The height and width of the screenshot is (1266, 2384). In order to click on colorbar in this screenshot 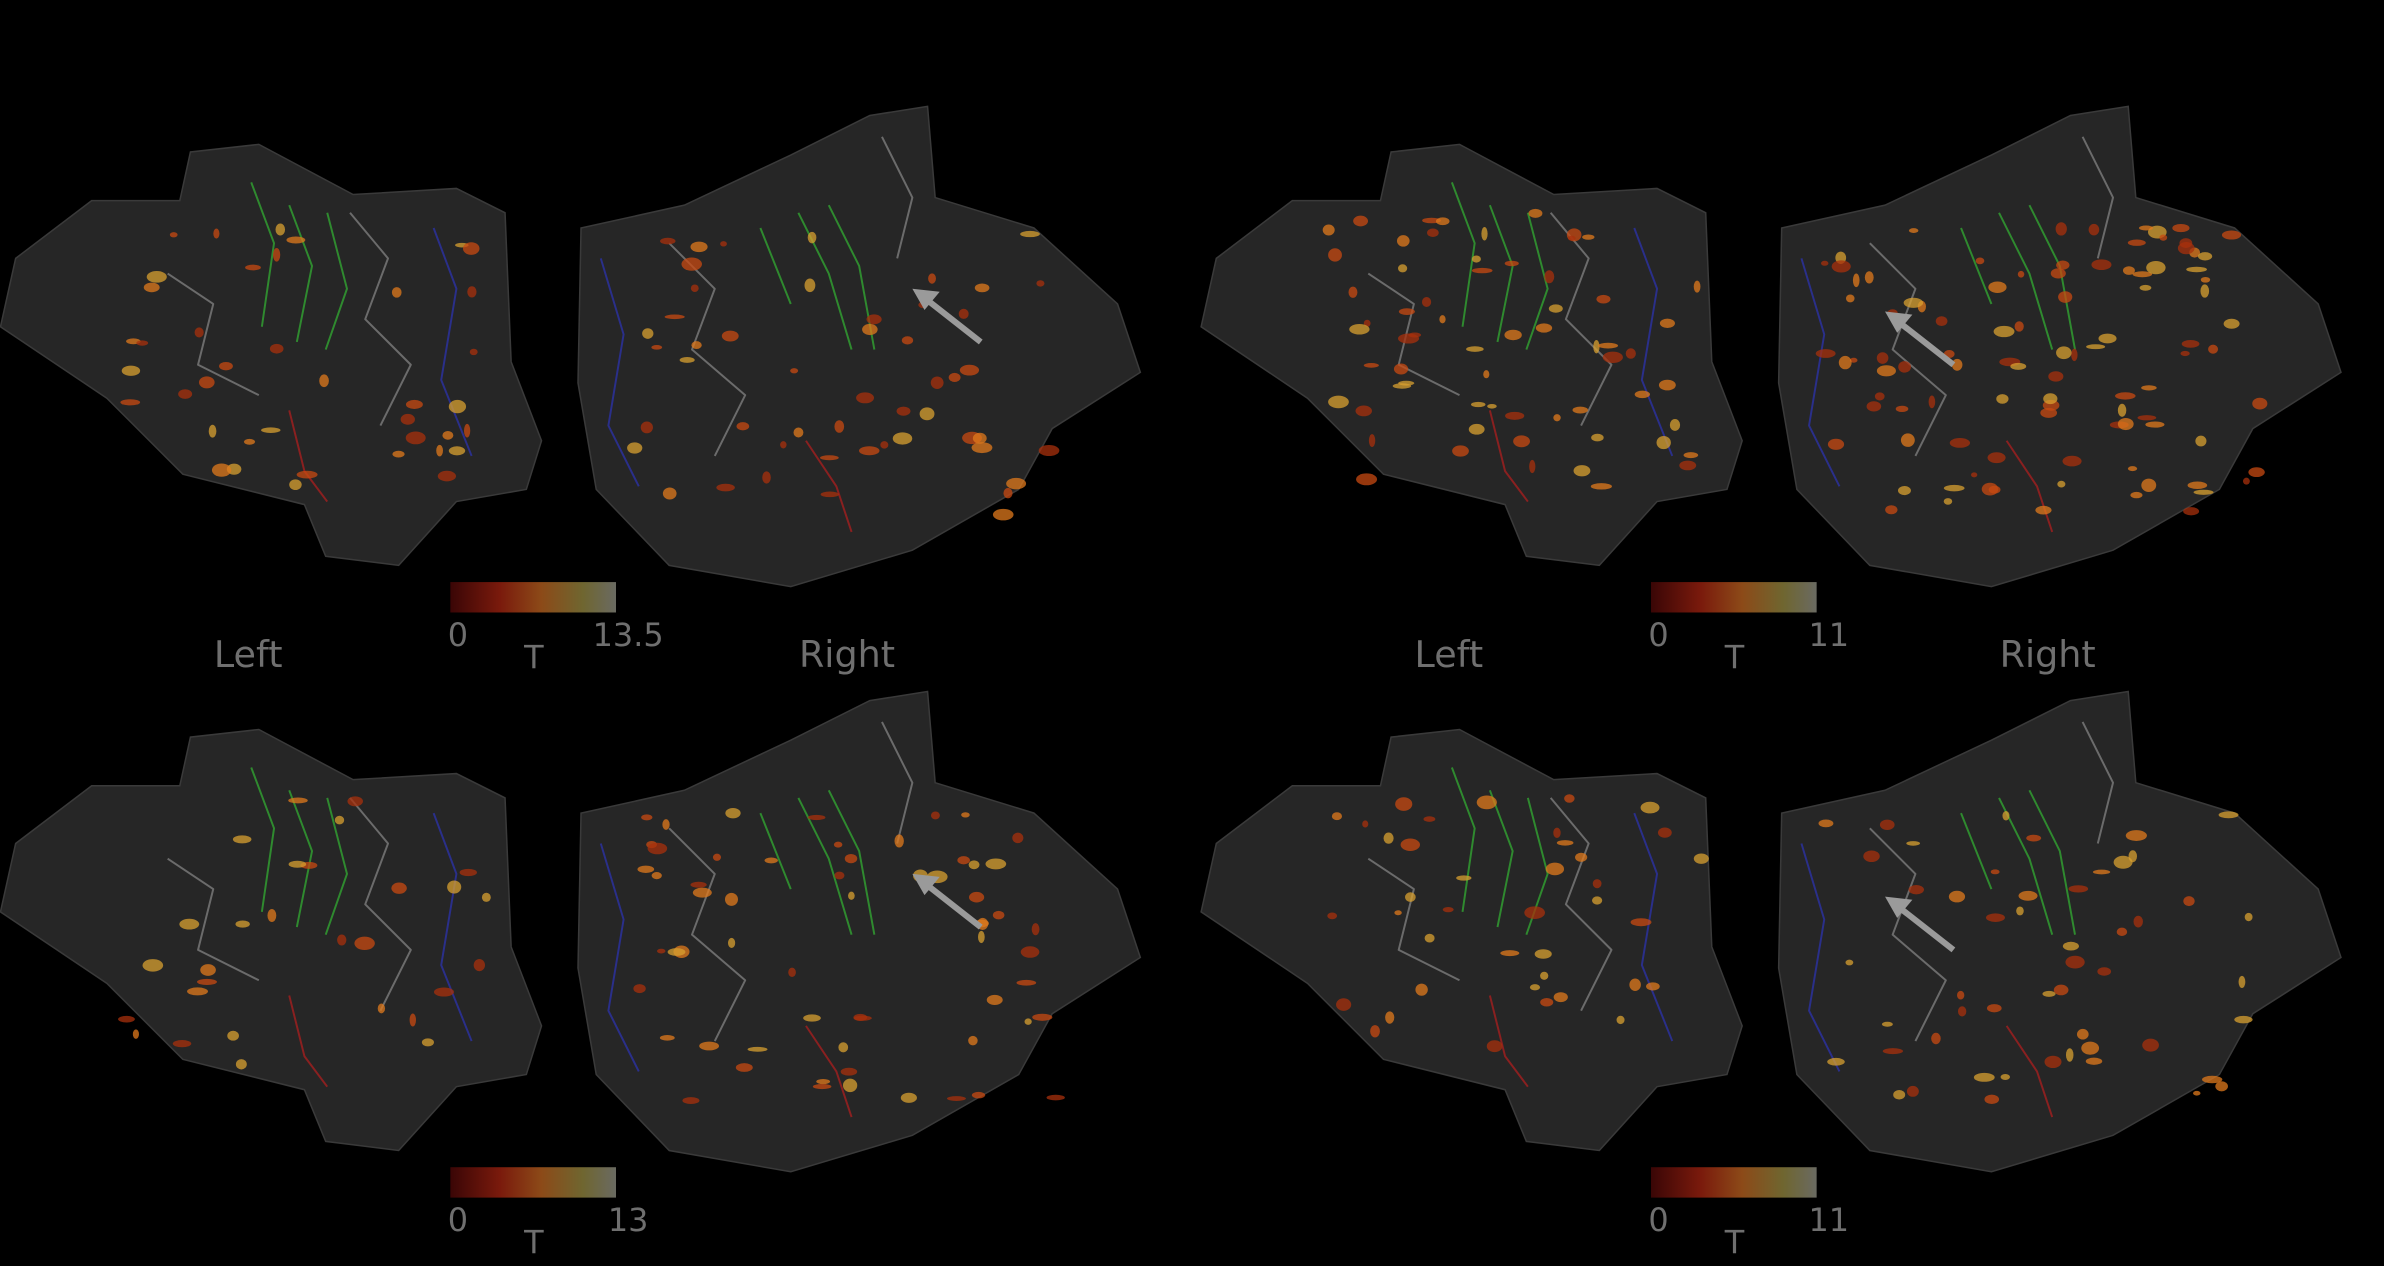, I will do `click(1733, 1182)`.